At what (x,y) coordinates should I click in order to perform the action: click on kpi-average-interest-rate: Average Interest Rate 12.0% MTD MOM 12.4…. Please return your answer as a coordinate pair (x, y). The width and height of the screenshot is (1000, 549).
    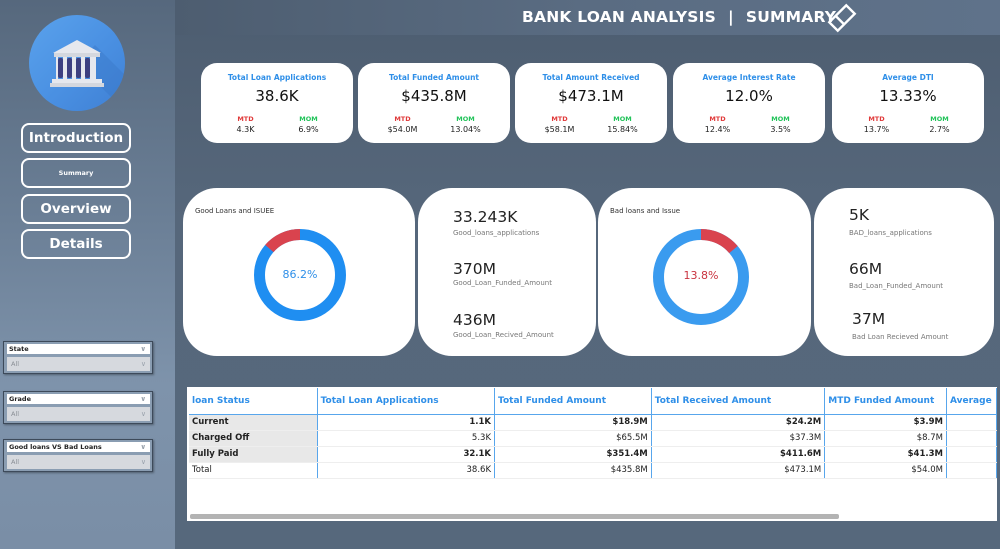
    Looking at the image, I should click on (749, 103).